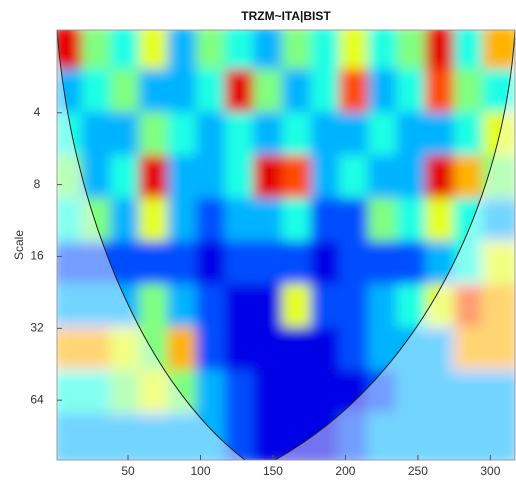 The height and width of the screenshot is (488, 516). I want to click on x-tick-label: 150, so click(273, 471).